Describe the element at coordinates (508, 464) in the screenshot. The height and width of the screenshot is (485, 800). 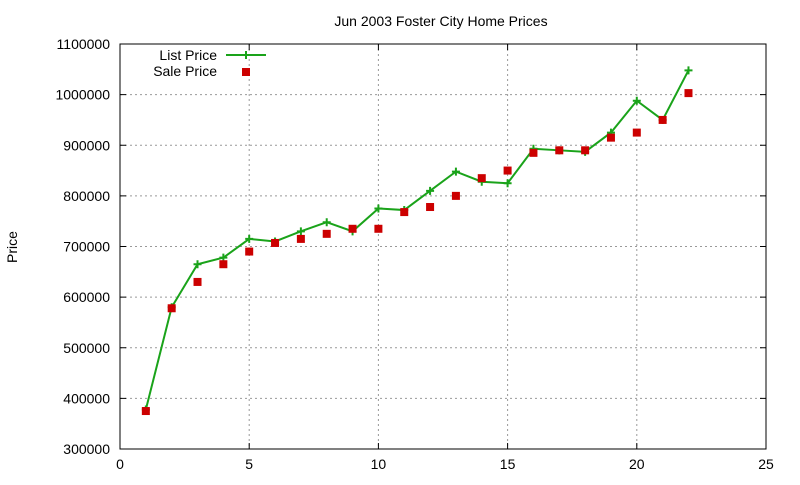
I see `x-tick-label: 15` at that location.